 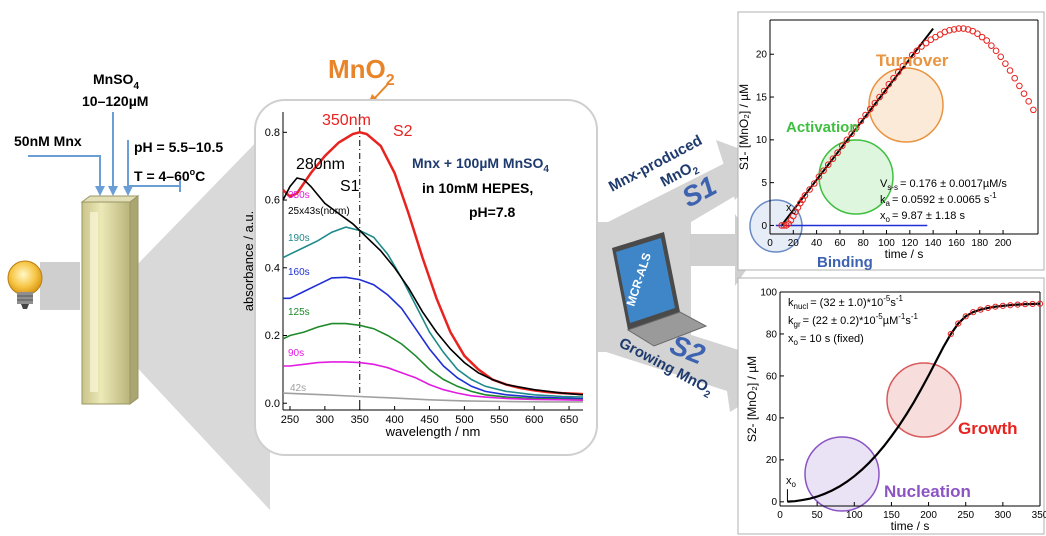 I want to click on y-tick-label: 0.8, so click(x=272, y=133).